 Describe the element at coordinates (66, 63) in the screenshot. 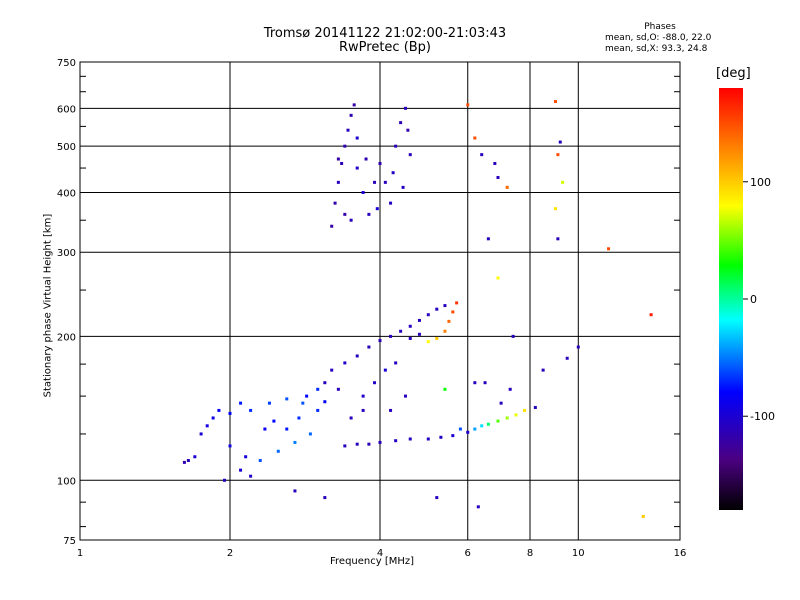

I see `y-tick-label: 750` at that location.